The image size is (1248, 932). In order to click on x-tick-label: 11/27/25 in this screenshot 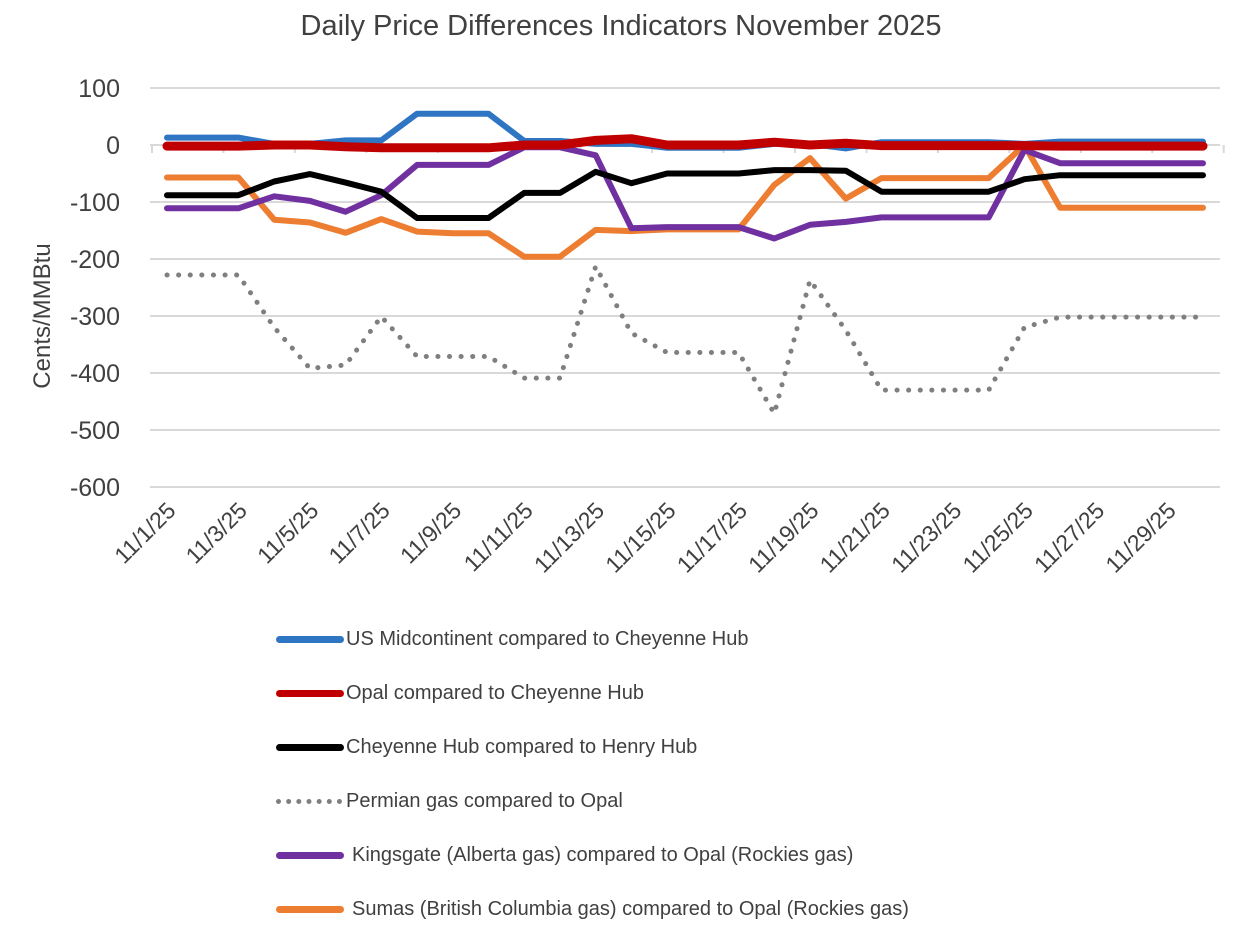, I will do `click(1069, 537)`.